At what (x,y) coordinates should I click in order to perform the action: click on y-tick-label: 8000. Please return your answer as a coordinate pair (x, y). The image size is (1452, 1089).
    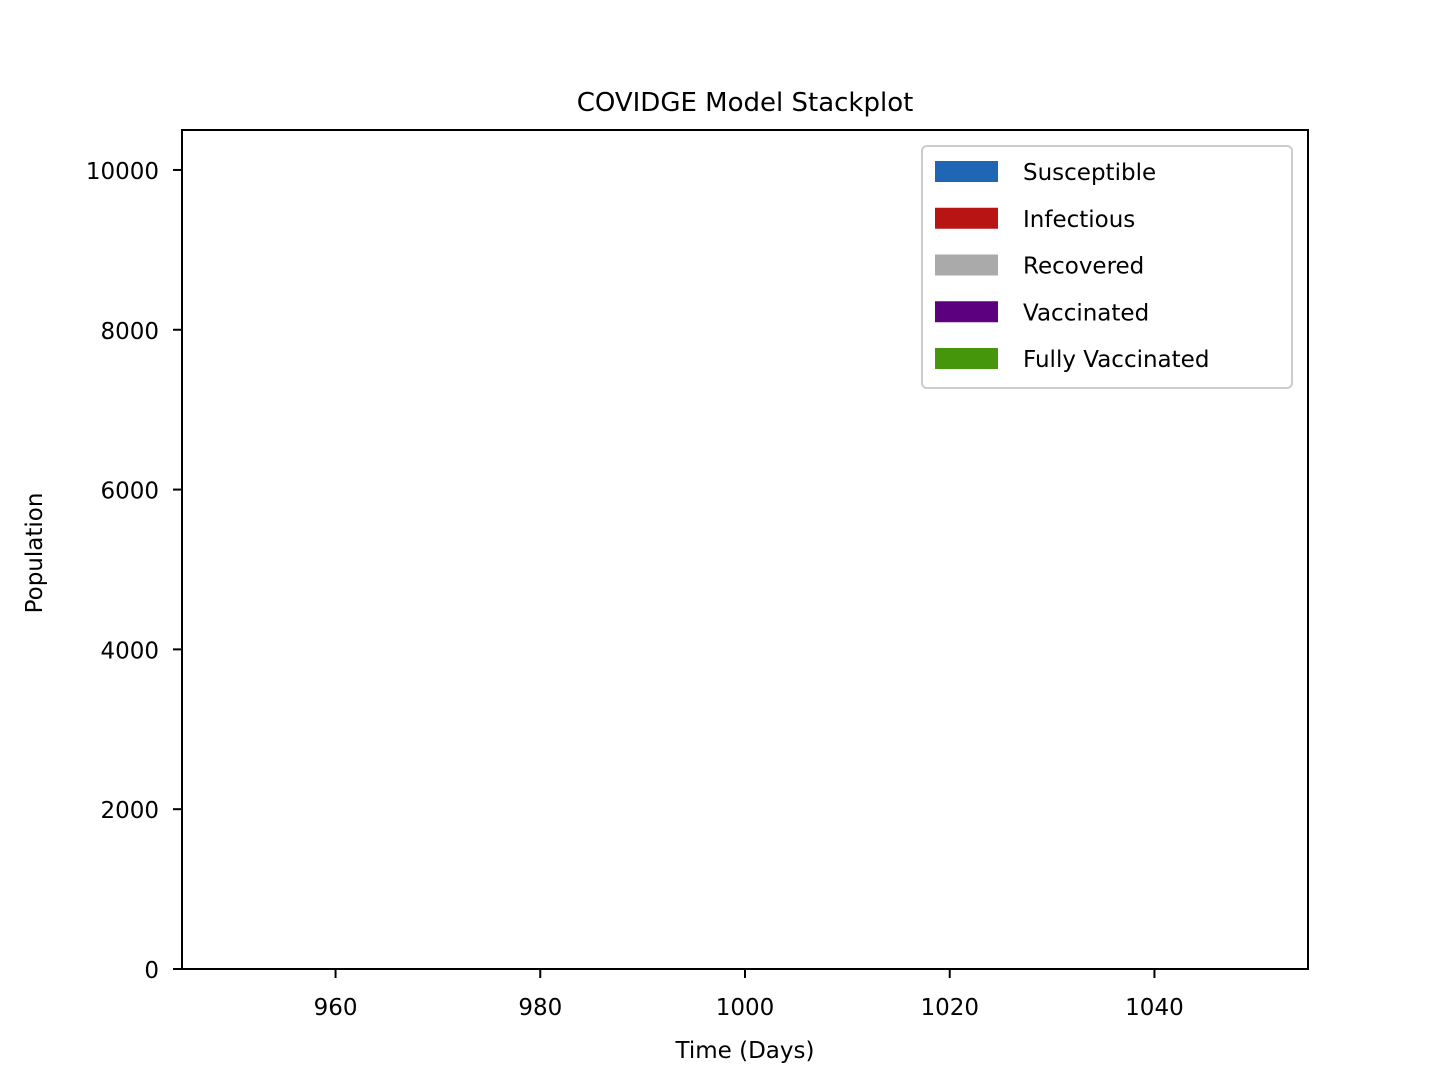
    Looking at the image, I should click on (129, 332).